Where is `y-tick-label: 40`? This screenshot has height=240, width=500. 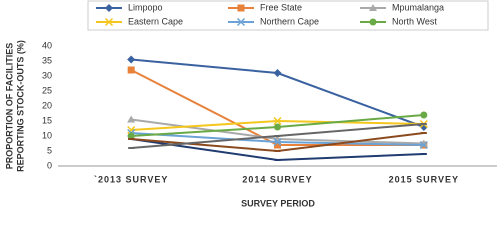
y-tick-label: 40 is located at coordinates (47, 45).